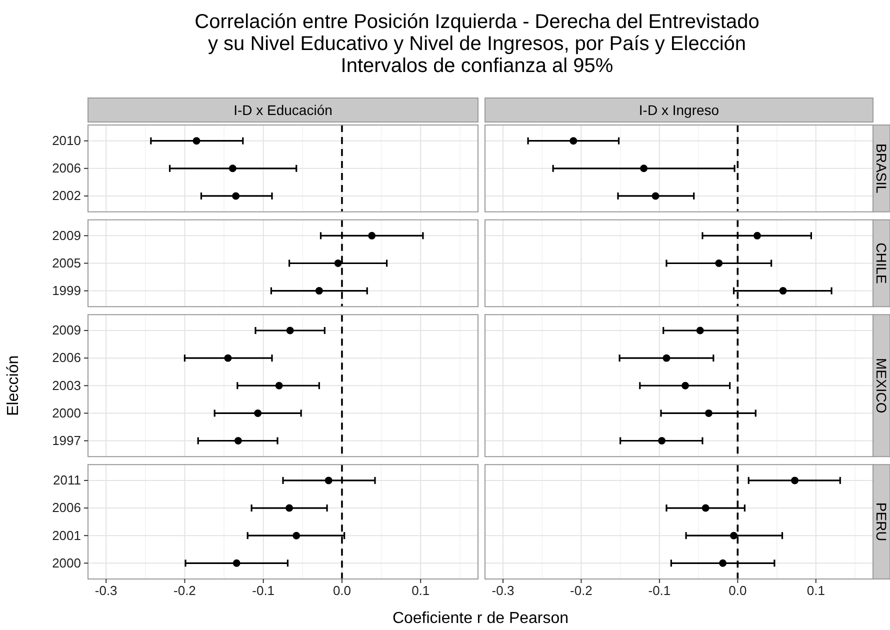 This screenshot has height=630, width=890. I want to click on y-tick-label: 2002, so click(66, 196).